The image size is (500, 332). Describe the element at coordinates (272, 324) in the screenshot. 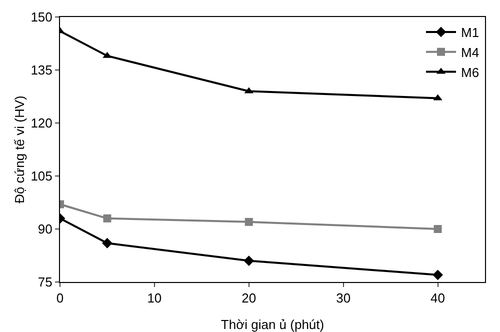

I see `x-axis-title: Thời gian ủ (phút)` at that location.